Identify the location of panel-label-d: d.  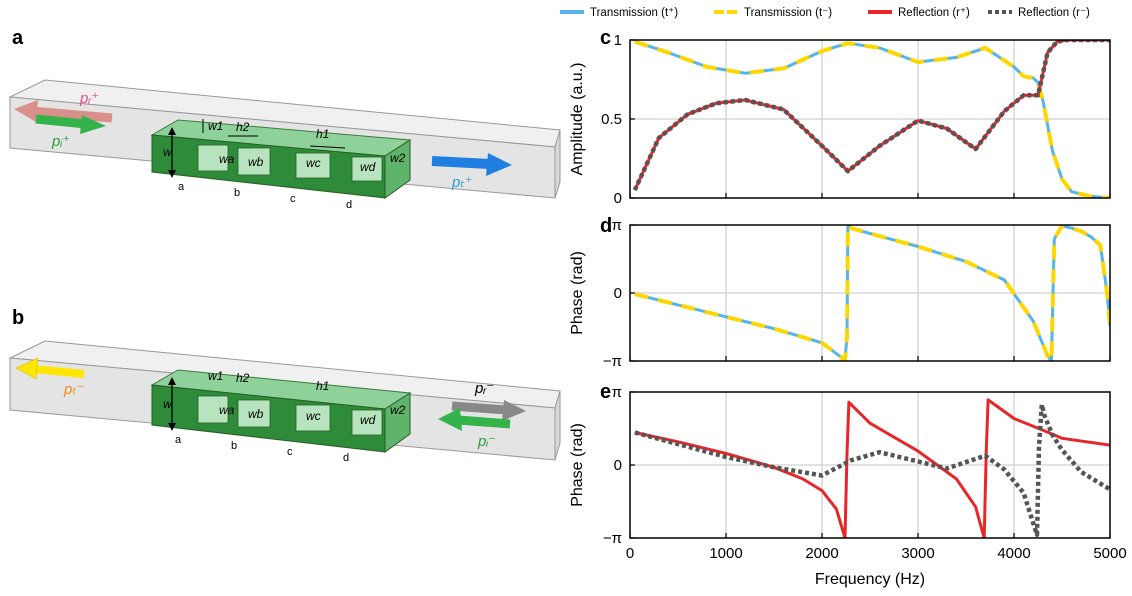
(606, 226).